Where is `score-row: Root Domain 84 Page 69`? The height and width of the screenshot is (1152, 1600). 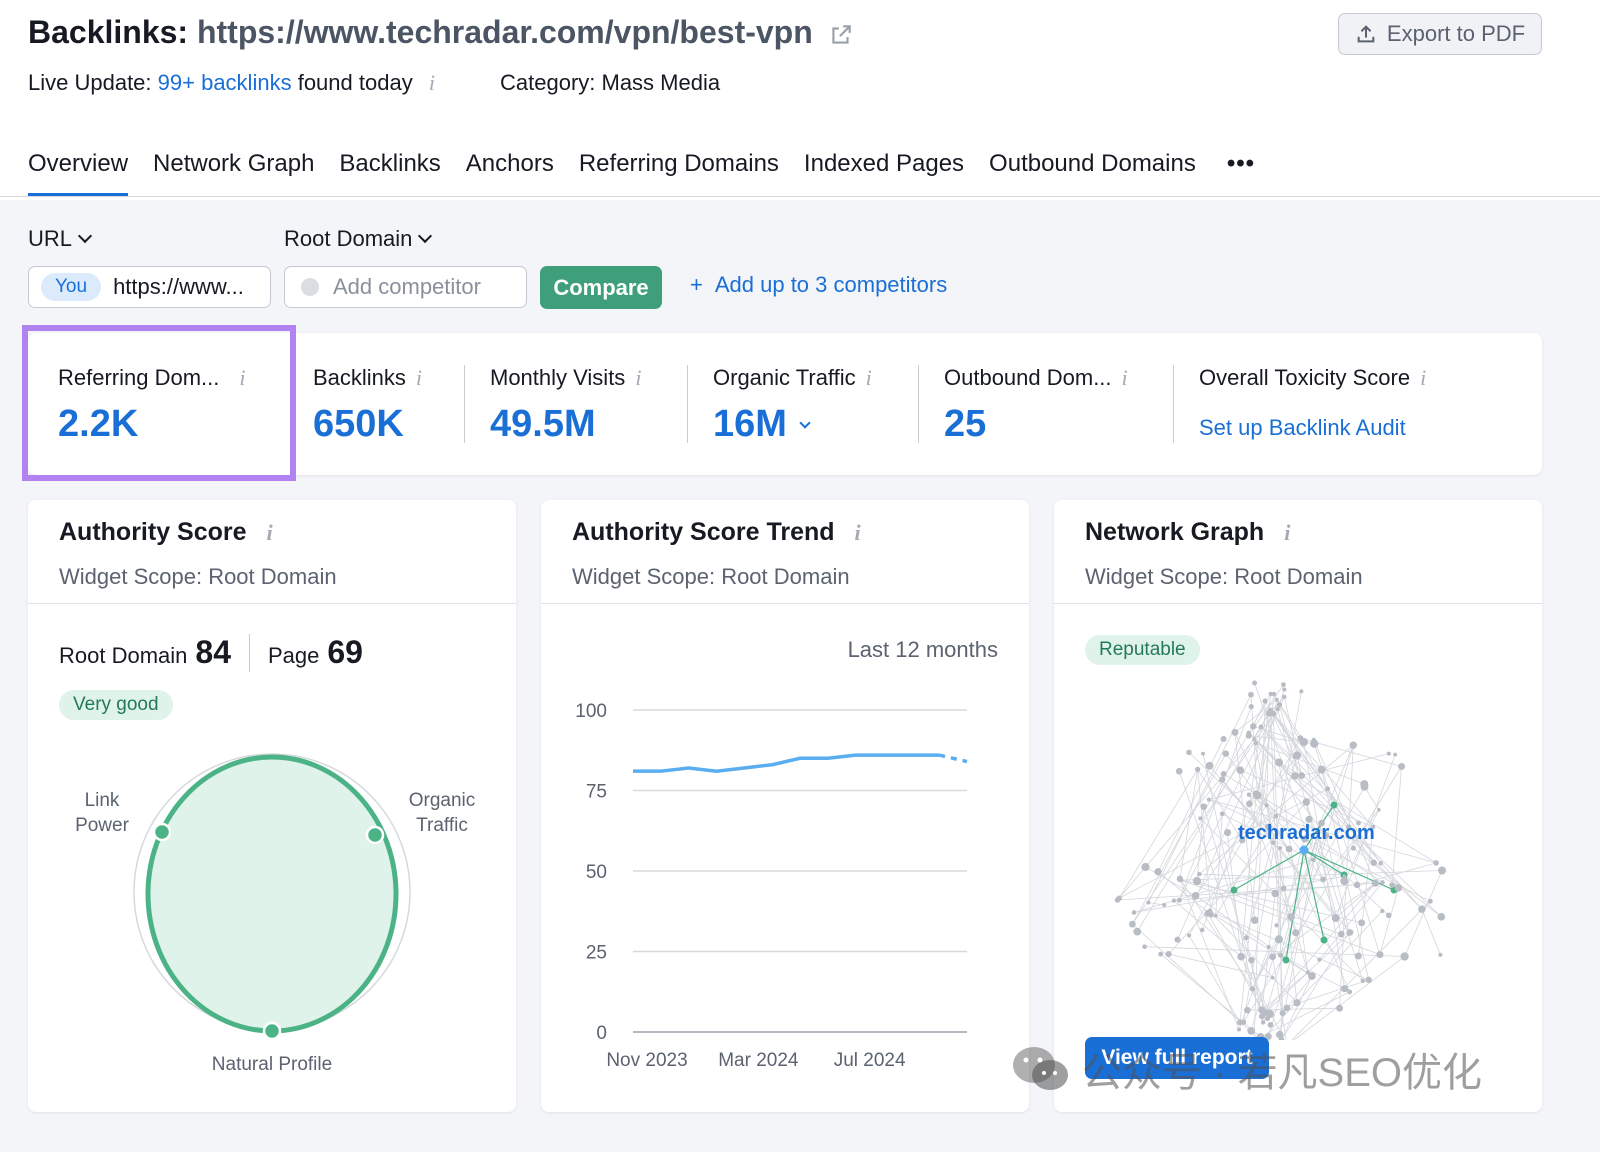 score-row: Root Domain 84 Page 69 is located at coordinates (211, 653).